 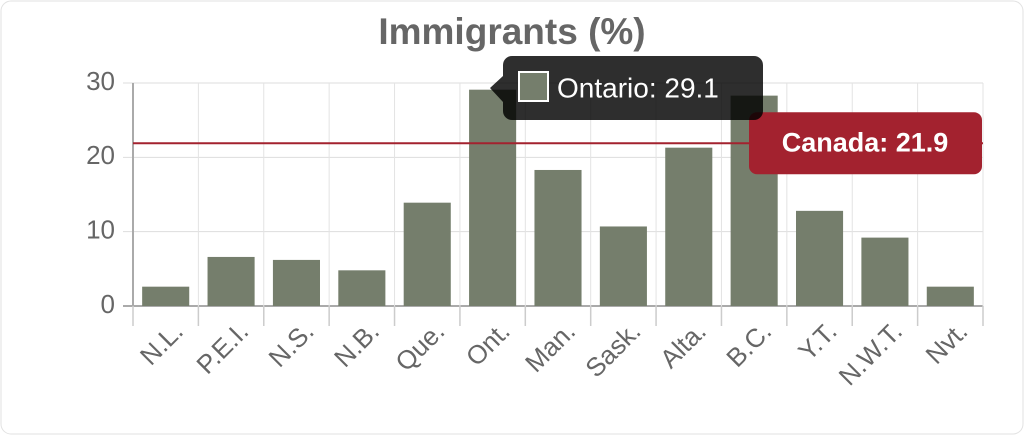 I want to click on y-tick-label: 10, so click(x=100, y=230).